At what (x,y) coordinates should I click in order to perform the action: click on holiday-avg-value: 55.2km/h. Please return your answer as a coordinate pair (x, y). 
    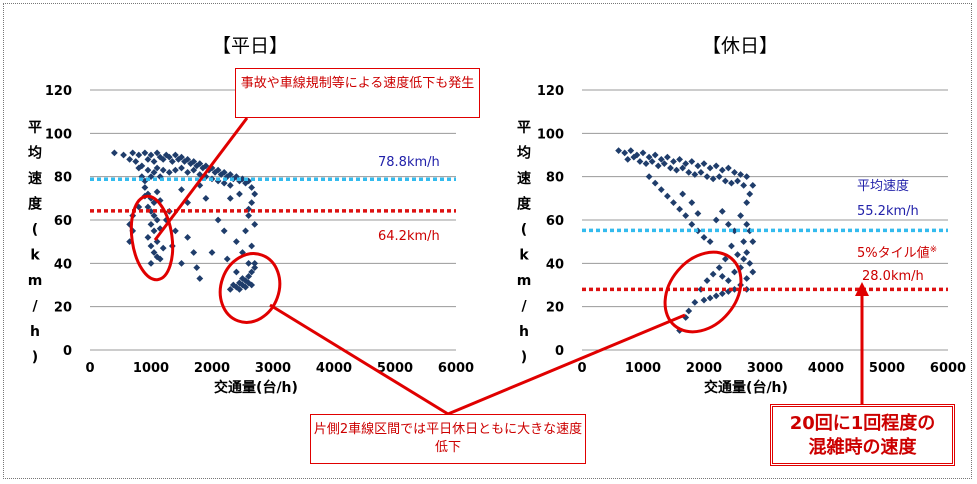
    Looking at the image, I should click on (888, 211).